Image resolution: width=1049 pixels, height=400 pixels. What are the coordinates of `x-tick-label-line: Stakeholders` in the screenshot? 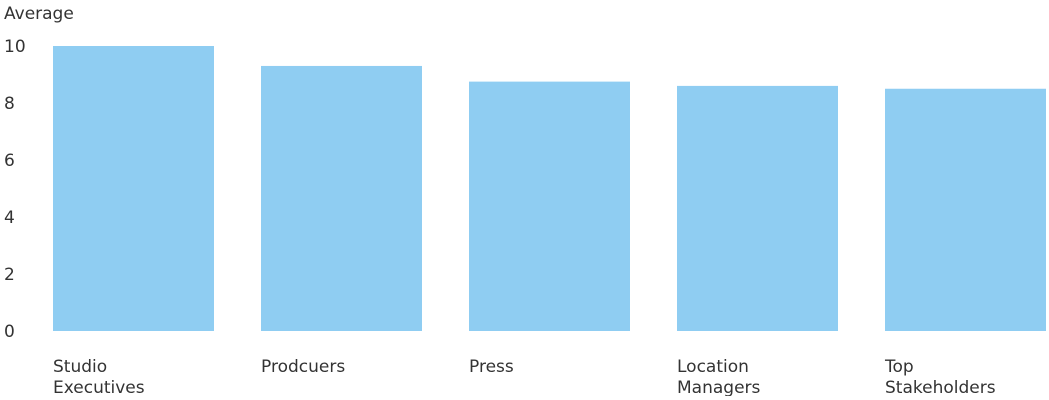 It's located at (940, 387).